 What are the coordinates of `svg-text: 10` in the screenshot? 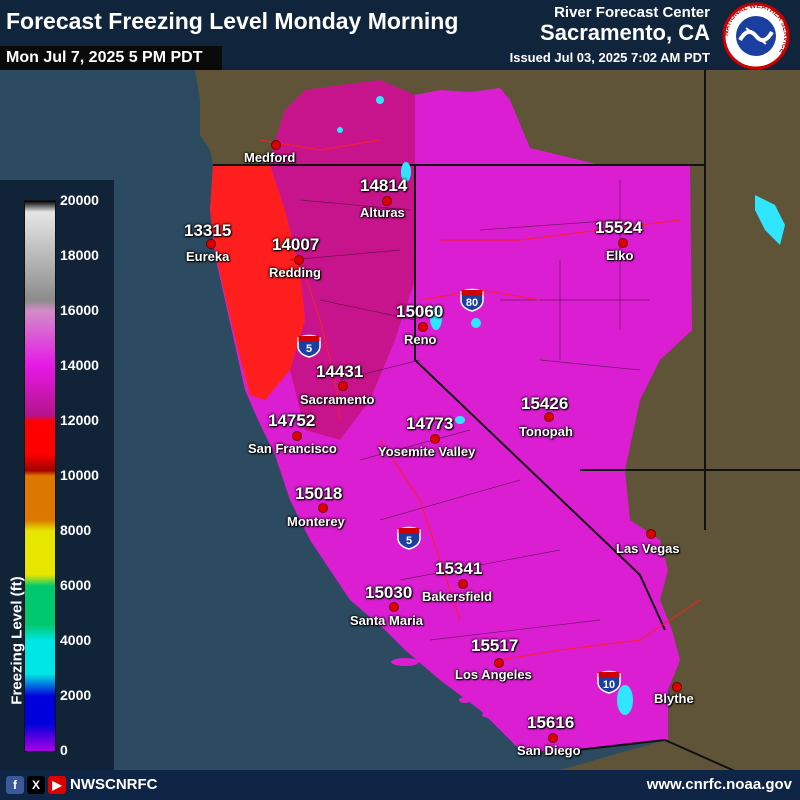 It's located at (609, 685).